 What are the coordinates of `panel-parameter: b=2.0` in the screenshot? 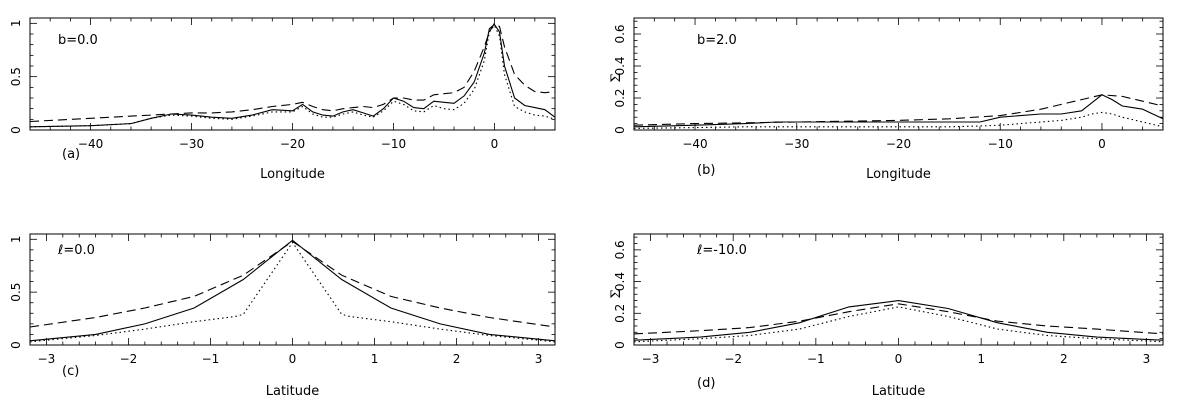 It's located at (717, 40).